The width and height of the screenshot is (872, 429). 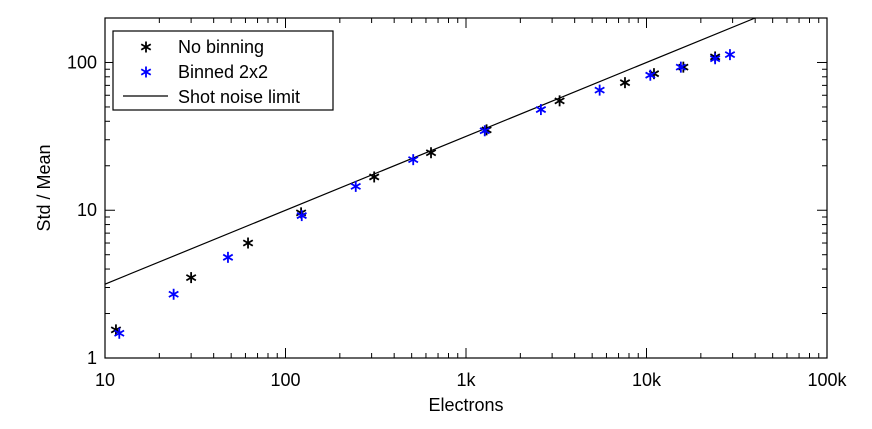 I want to click on legend-label-shot-noise: Shot noise limit, so click(x=239, y=97).